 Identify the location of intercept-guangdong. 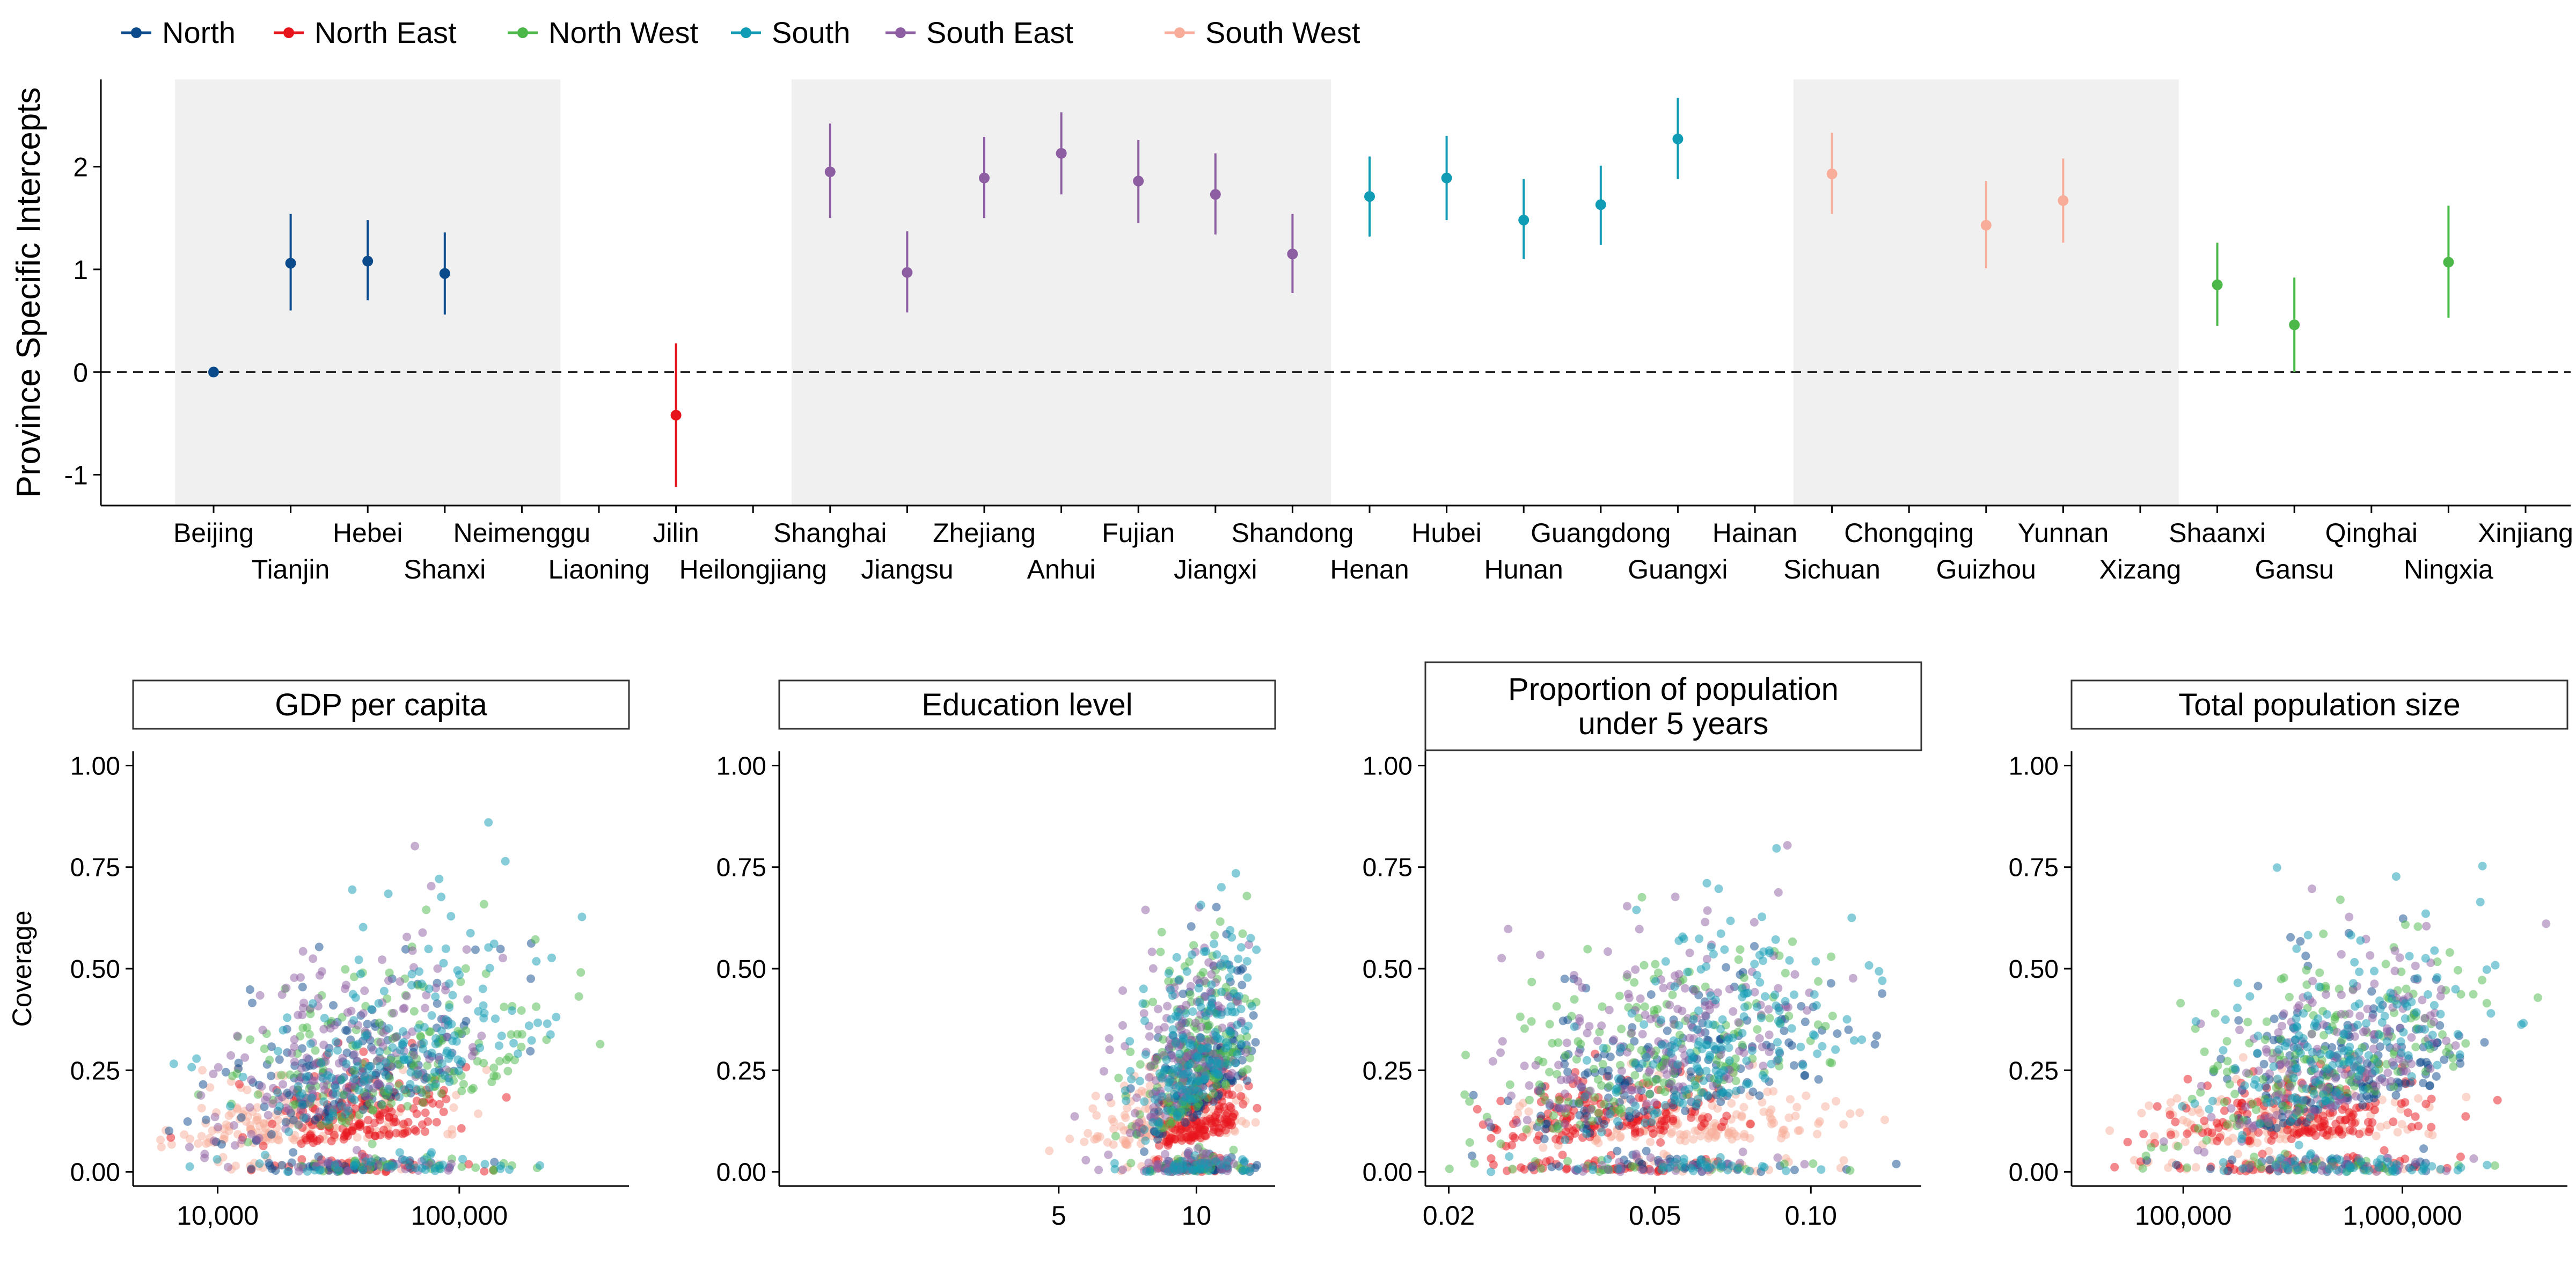
(1600, 205).